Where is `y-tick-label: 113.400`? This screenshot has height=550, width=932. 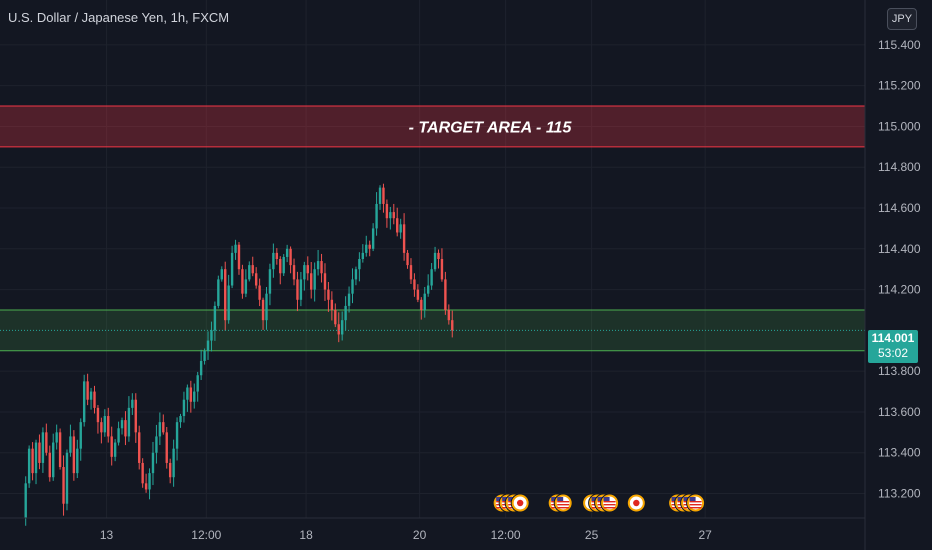
y-tick-label: 113.400 is located at coordinates (899, 453).